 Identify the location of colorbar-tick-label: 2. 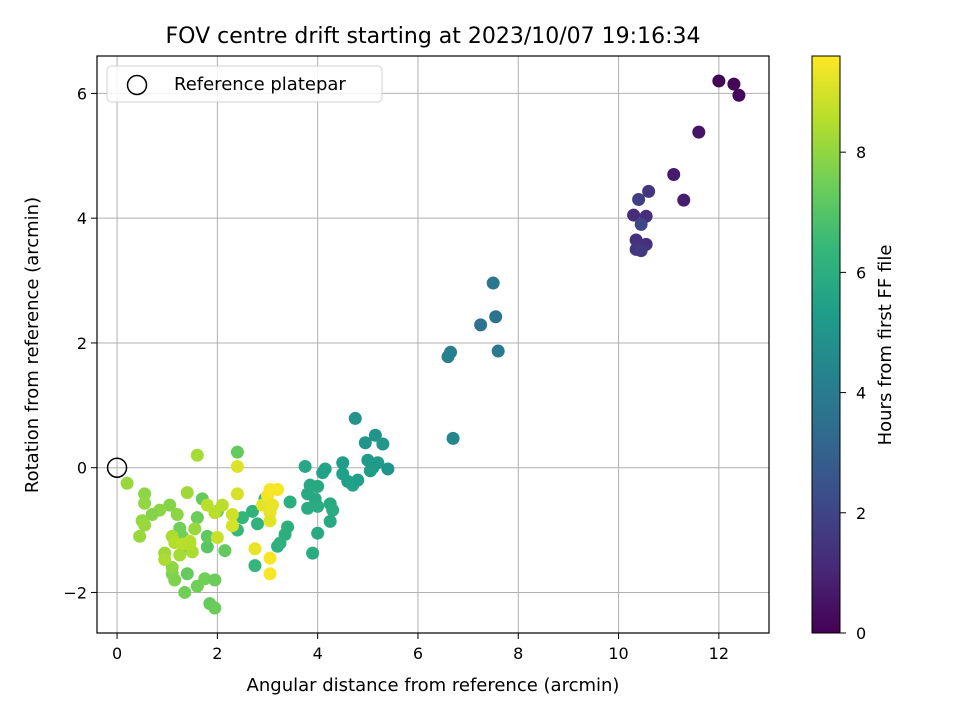
(861, 513).